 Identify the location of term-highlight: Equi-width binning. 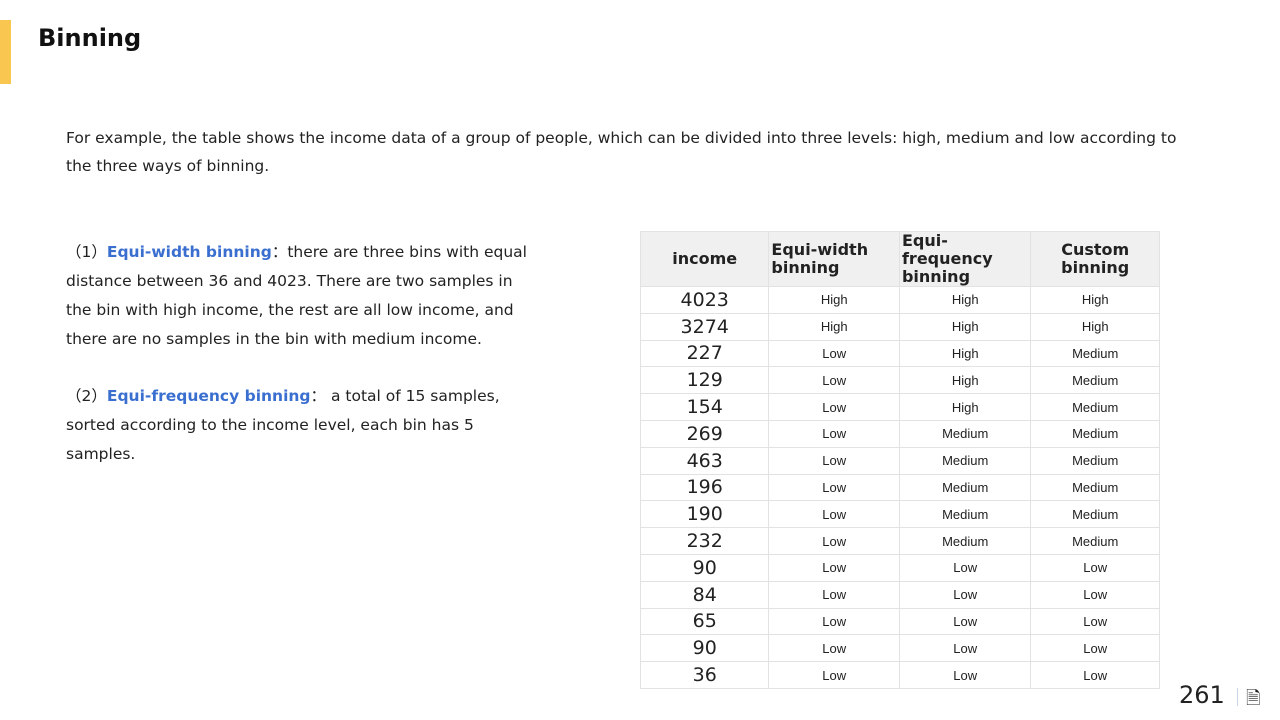
(189, 252).